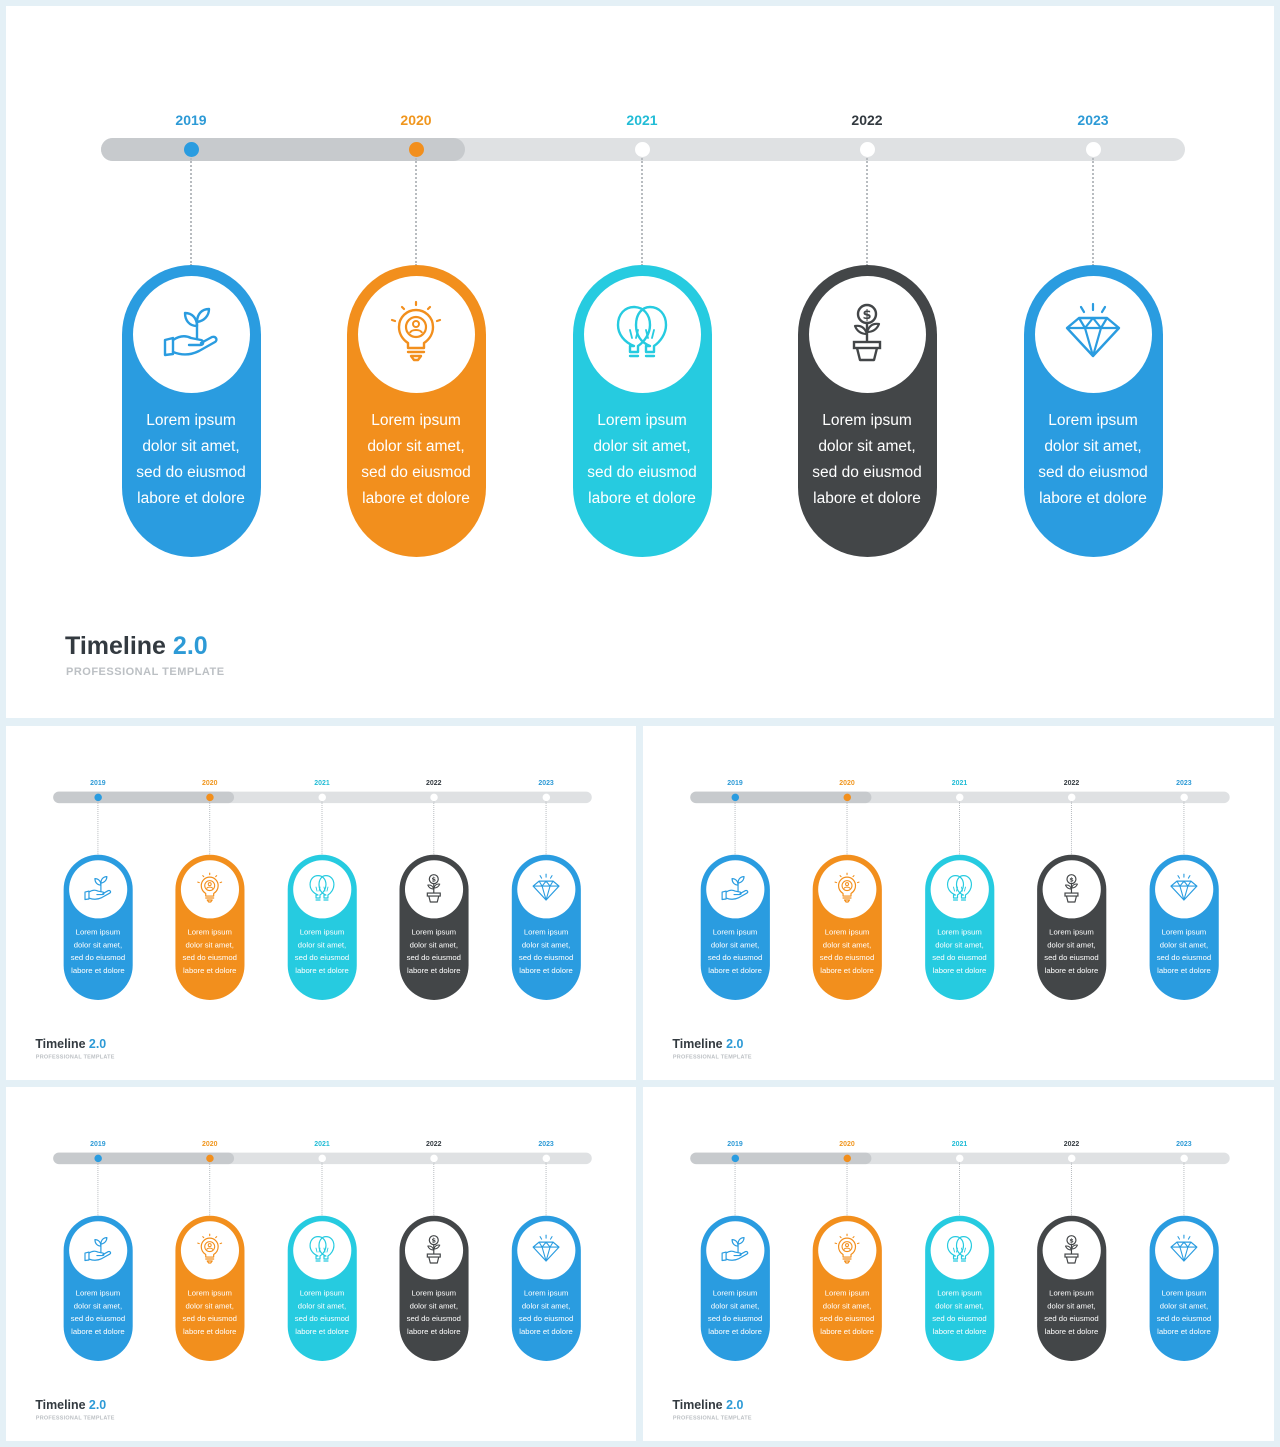 Image resolution: width=1280 pixels, height=1447 pixels. Describe the element at coordinates (136, 646) in the screenshot. I see `slide-title: Timeline 2.0` at that location.